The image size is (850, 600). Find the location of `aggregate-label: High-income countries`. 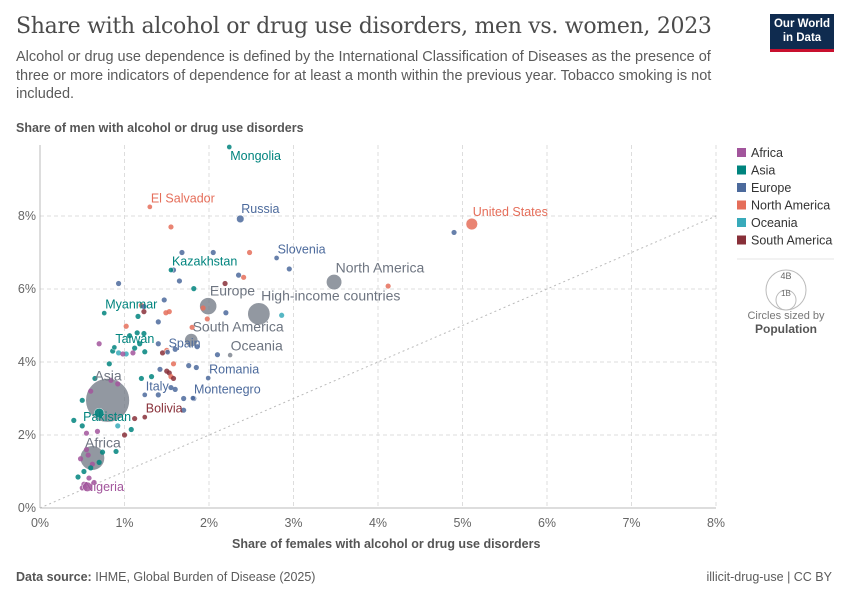

aggregate-label: High-income countries is located at coordinates (330, 296).